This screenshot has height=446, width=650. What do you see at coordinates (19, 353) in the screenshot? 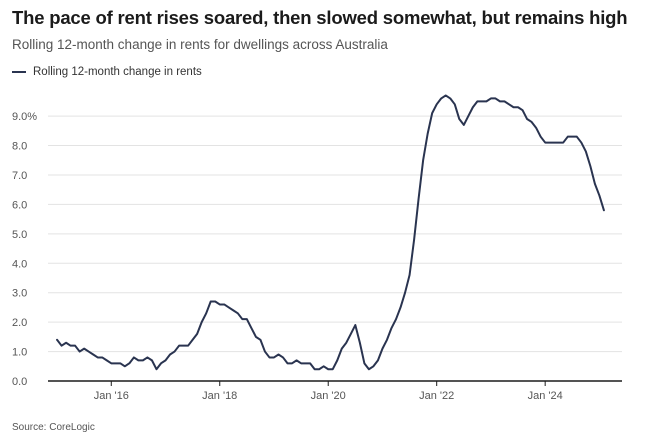
I see `y-tick-label: 1.0` at bounding box center [19, 353].